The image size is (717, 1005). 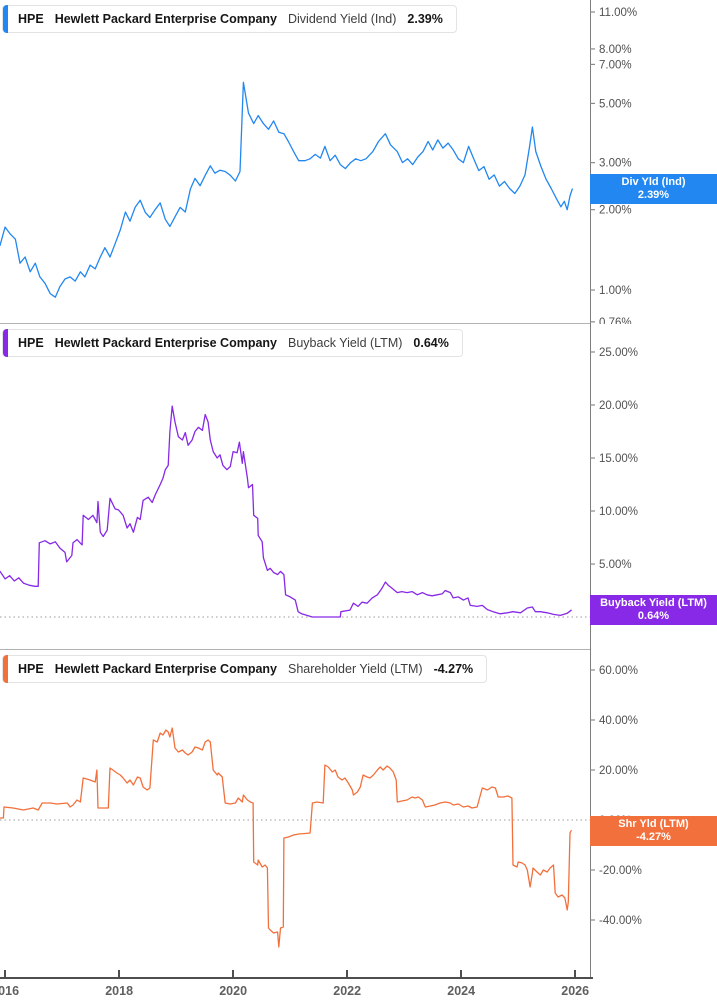 What do you see at coordinates (461, 991) in the screenshot?
I see `x-axis-year-label: 2024` at bounding box center [461, 991].